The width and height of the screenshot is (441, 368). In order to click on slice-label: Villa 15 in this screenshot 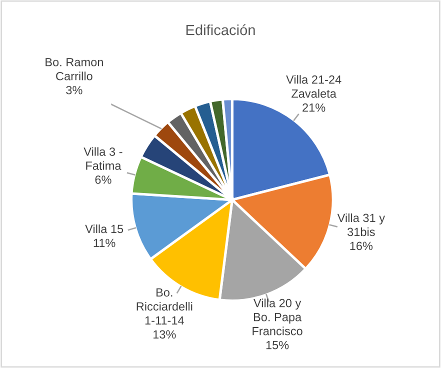, I will do `click(104, 229)`.